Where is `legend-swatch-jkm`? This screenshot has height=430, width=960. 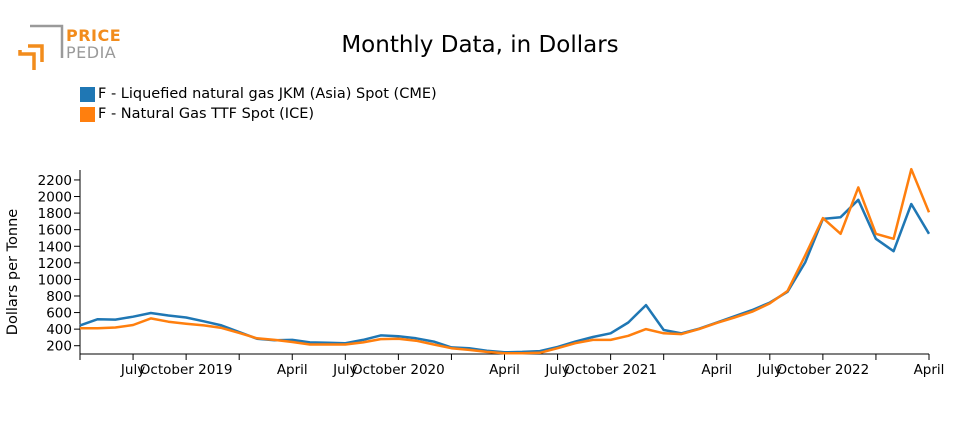 legend-swatch-jkm is located at coordinates (87, 94).